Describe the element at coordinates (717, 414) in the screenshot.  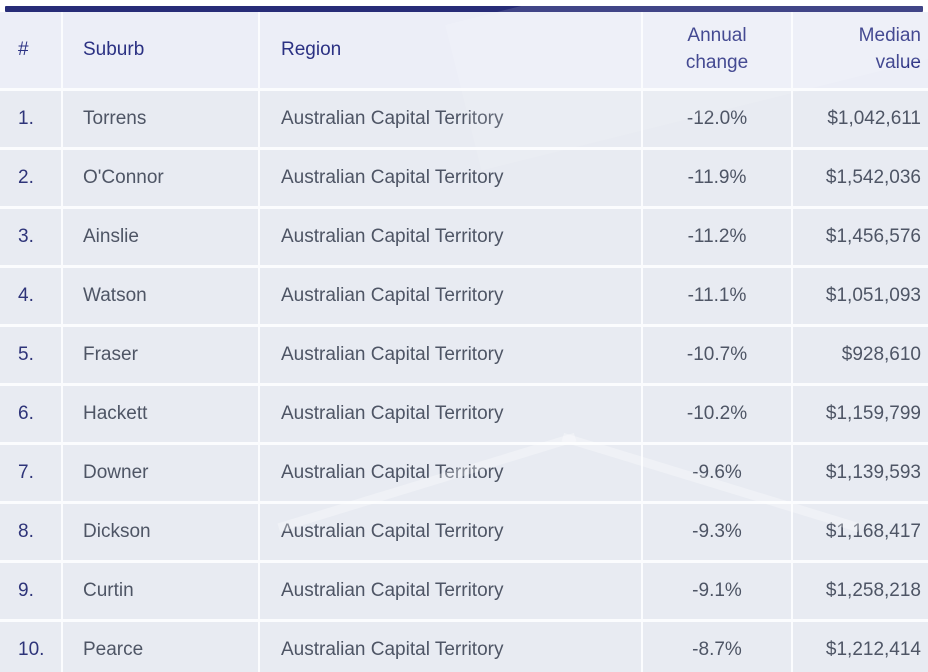
I see `annual-change-cell: -10.2%` at that location.